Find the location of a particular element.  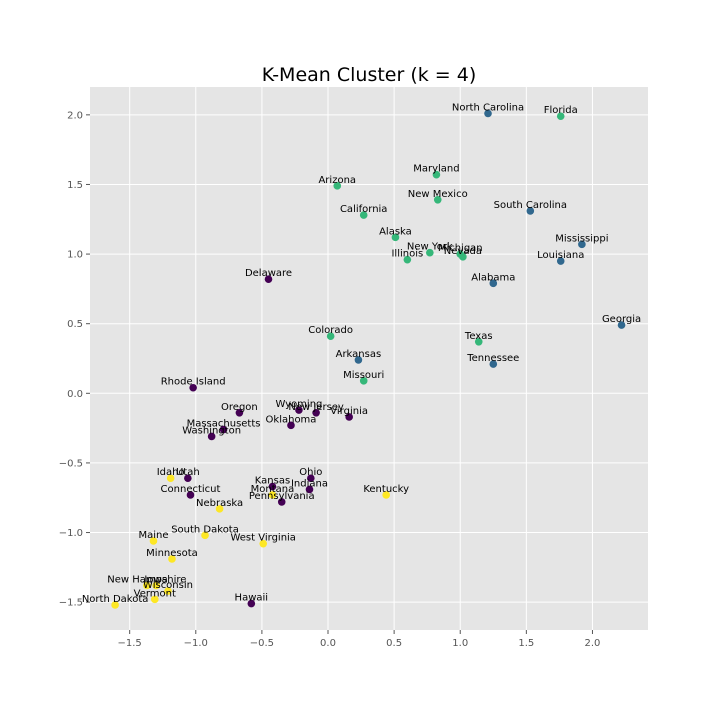

x-tick-label: −0.5 is located at coordinates (262, 643).